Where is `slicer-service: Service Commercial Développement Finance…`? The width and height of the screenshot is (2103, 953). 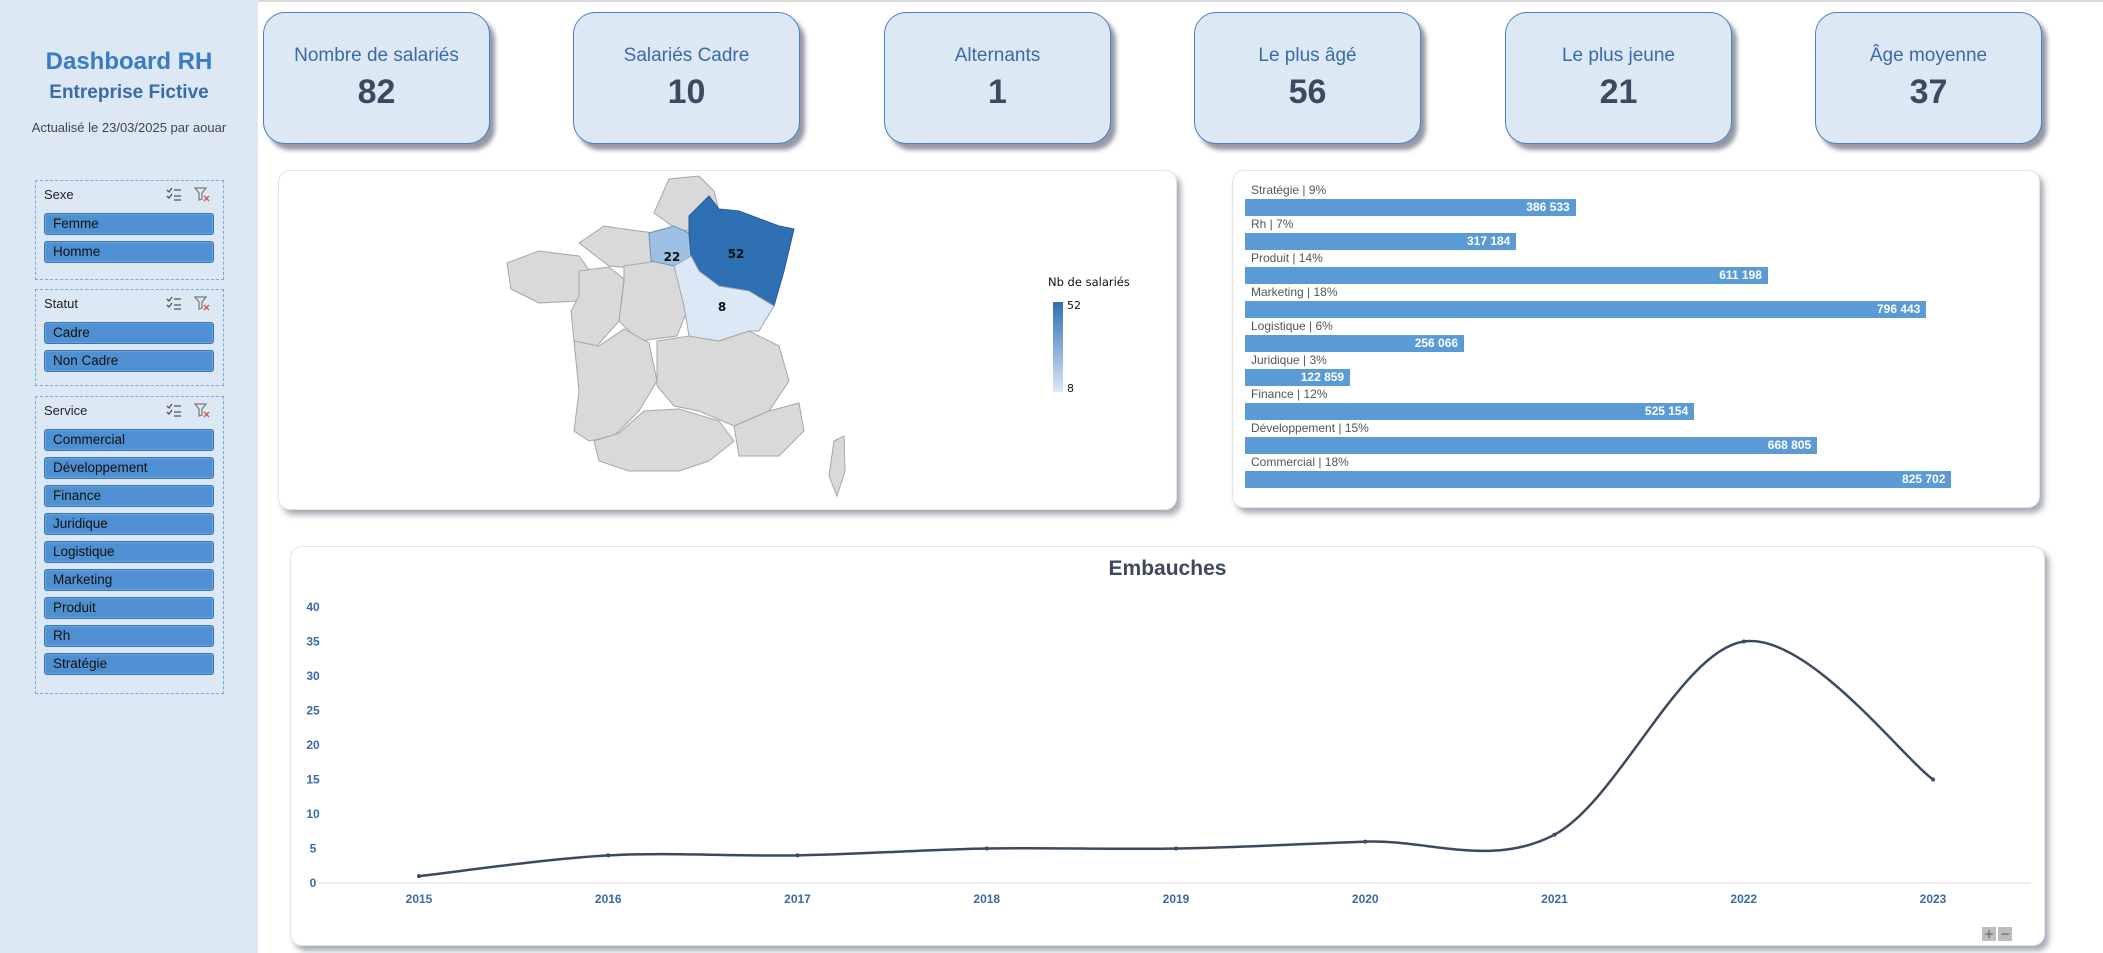 slicer-service: Service Commercial Développement Finance… is located at coordinates (129, 545).